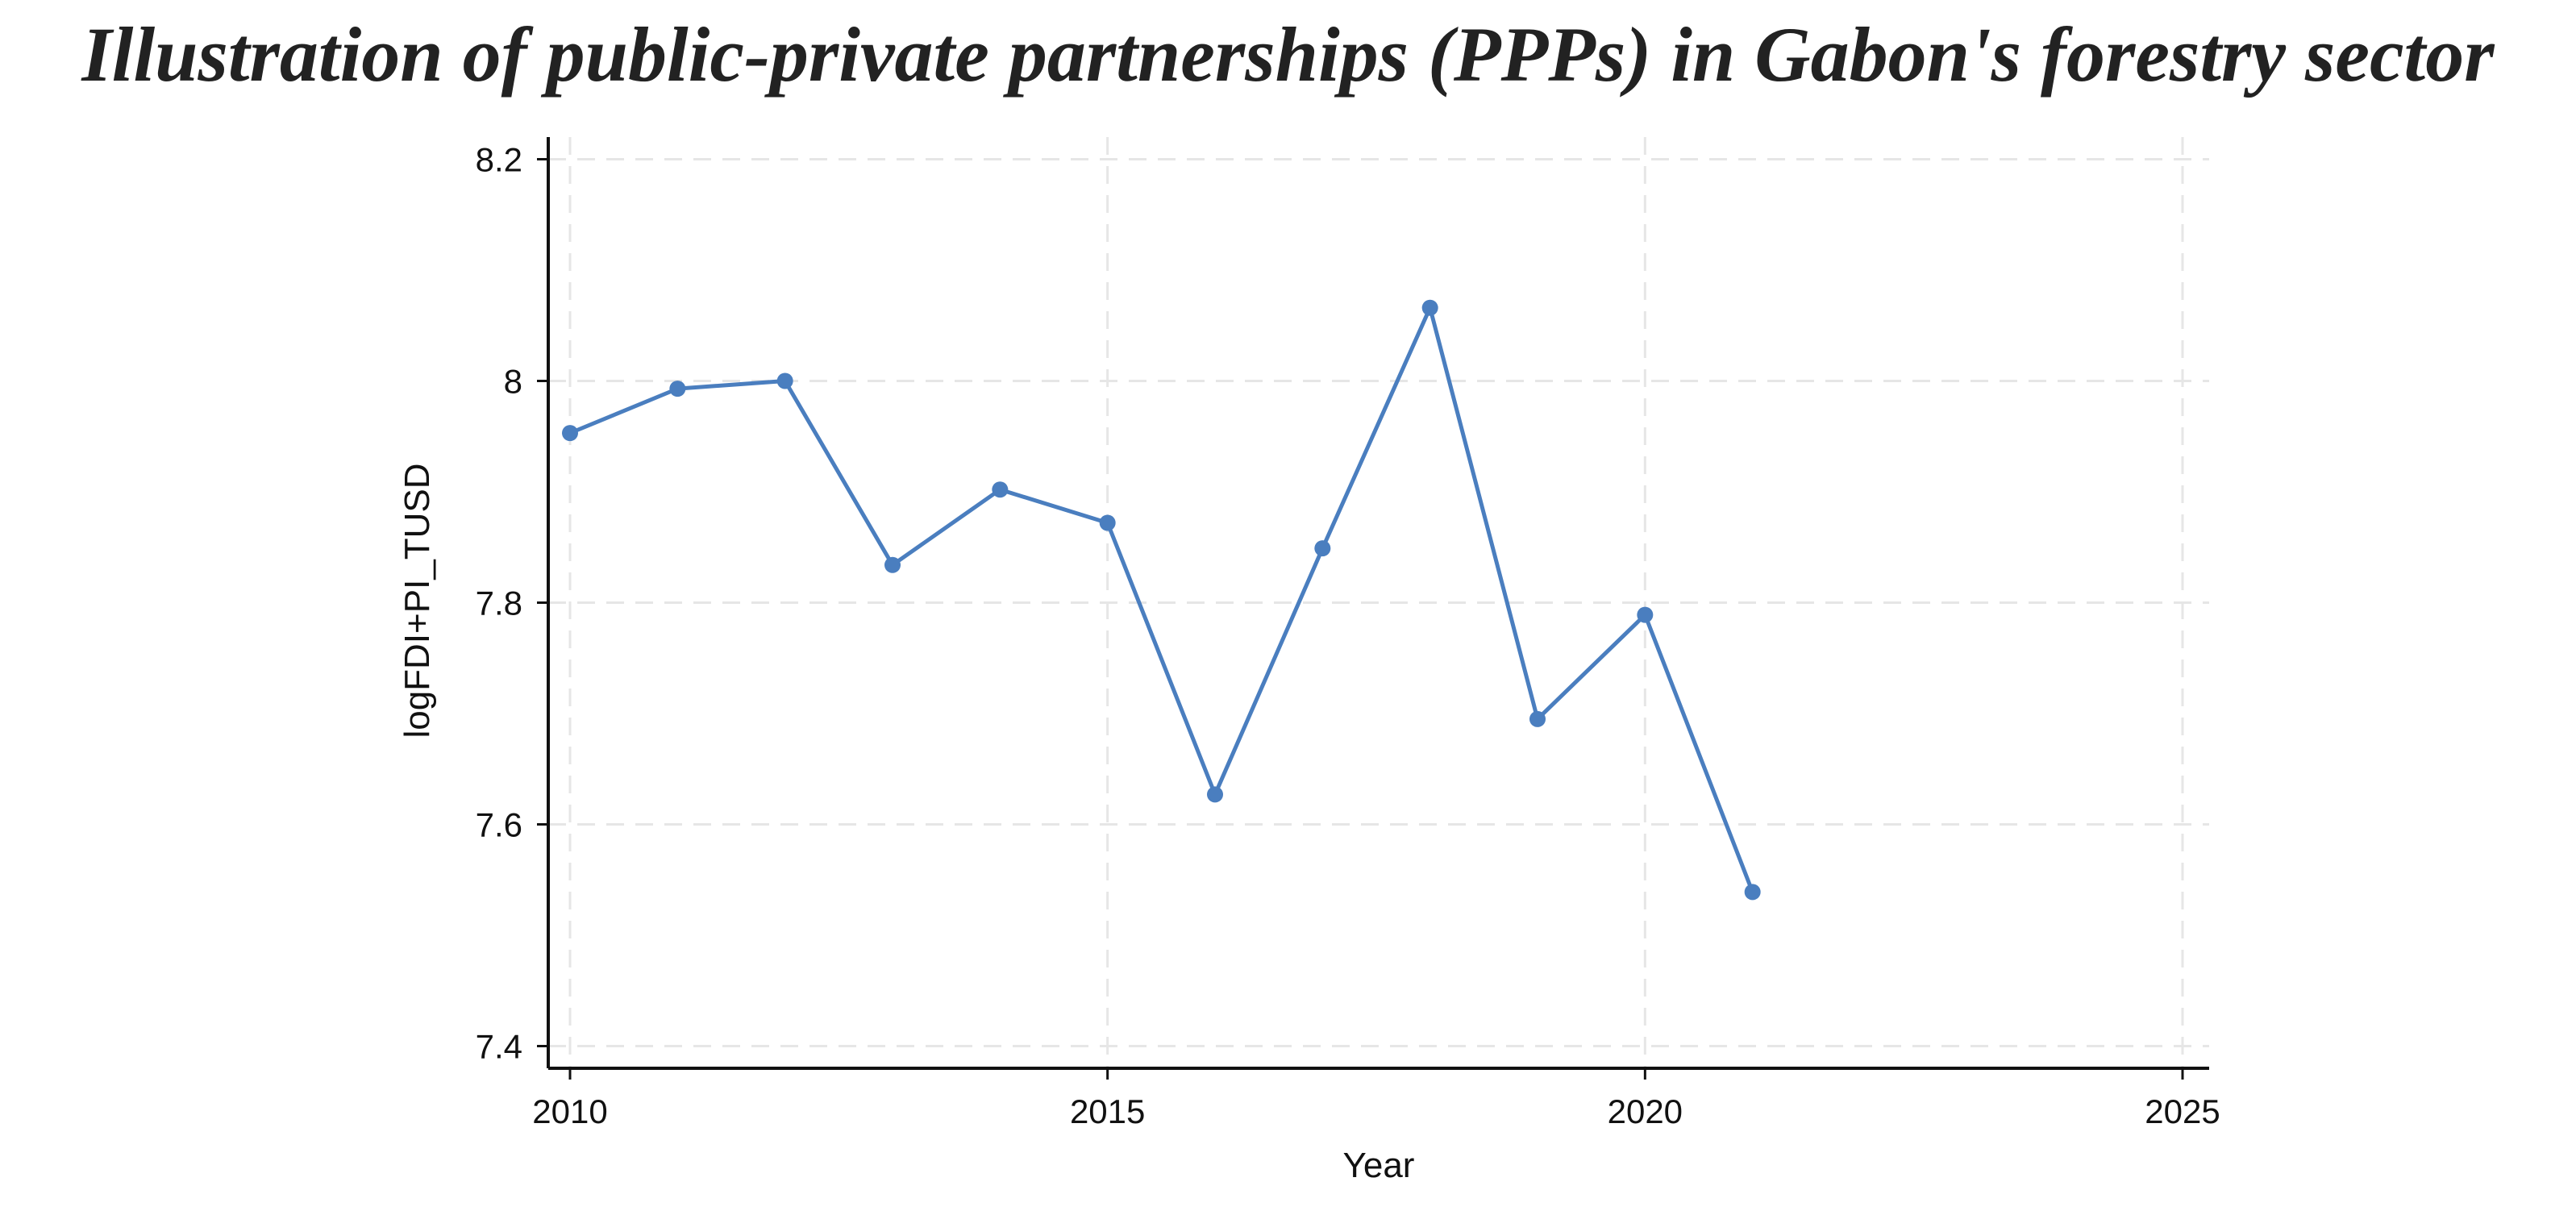  What do you see at coordinates (1379, 1165) in the screenshot?
I see `x-axis-title: Year` at bounding box center [1379, 1165].